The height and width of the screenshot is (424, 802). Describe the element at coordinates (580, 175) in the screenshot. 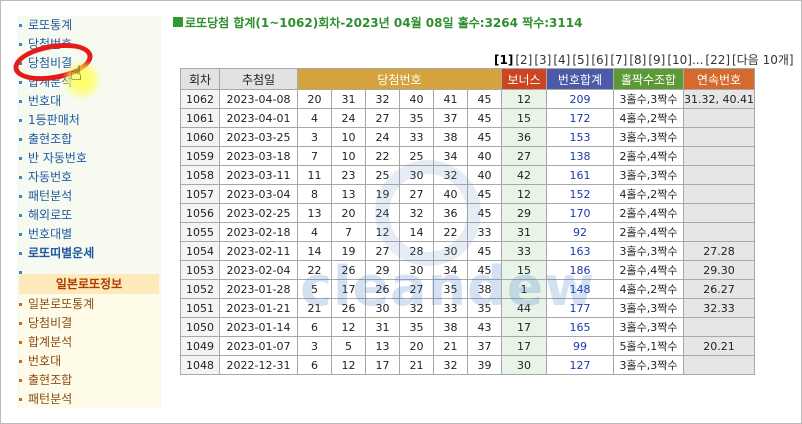

I see `cell-sum: 161` at that location.